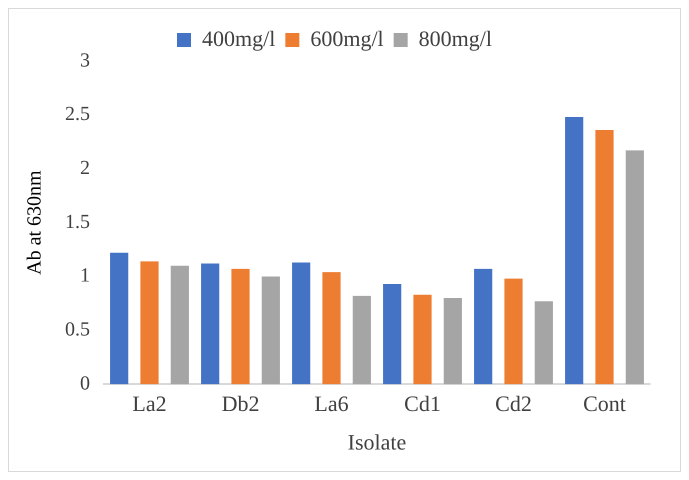 Image resolution: width=689 pixels, height=480 pixels. I want to click on y-tick-label: 2, so click(85, 167).